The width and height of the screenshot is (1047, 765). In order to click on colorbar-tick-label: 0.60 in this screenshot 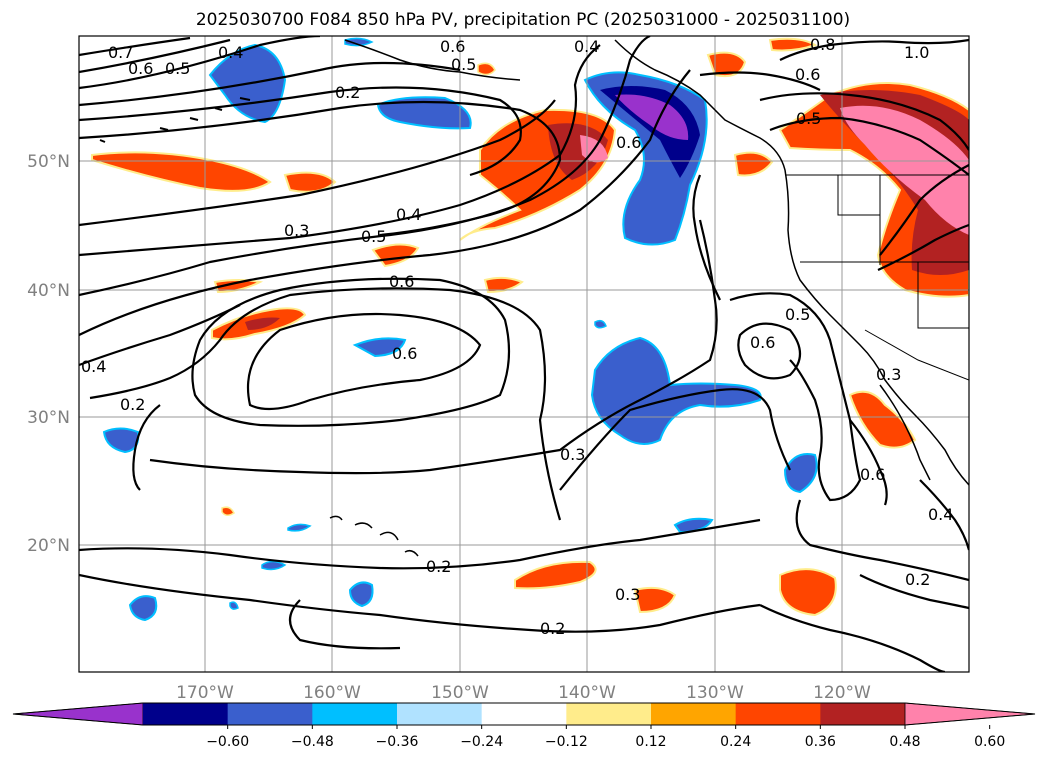, I will do `click(989, 742)`.